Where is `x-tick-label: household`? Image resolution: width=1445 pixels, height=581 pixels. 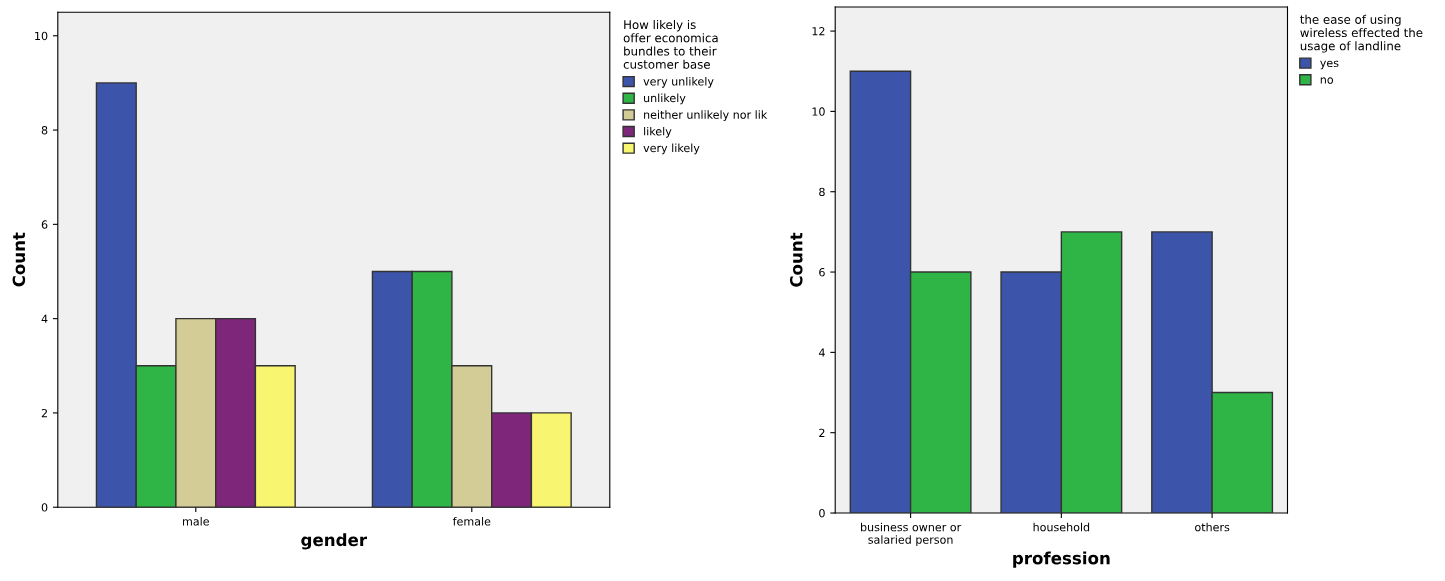 x-tick-label: household is located at coordinates (1061, 527).